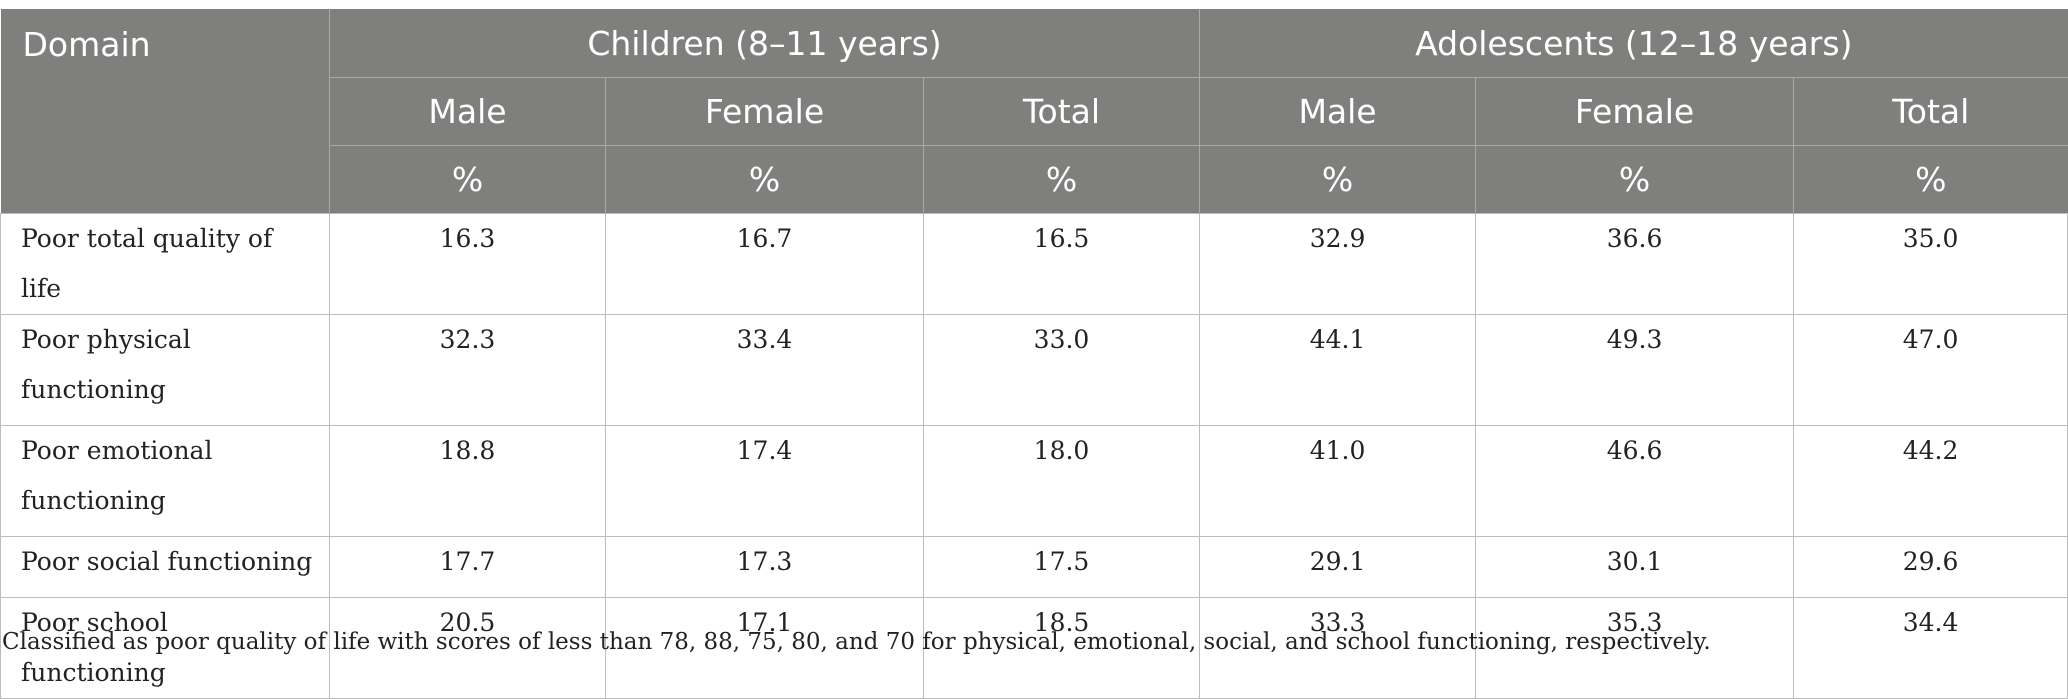  Describe the element at coordinates (1635, 370) in the screenshot. I see `table-cell: 49.3` at that location.